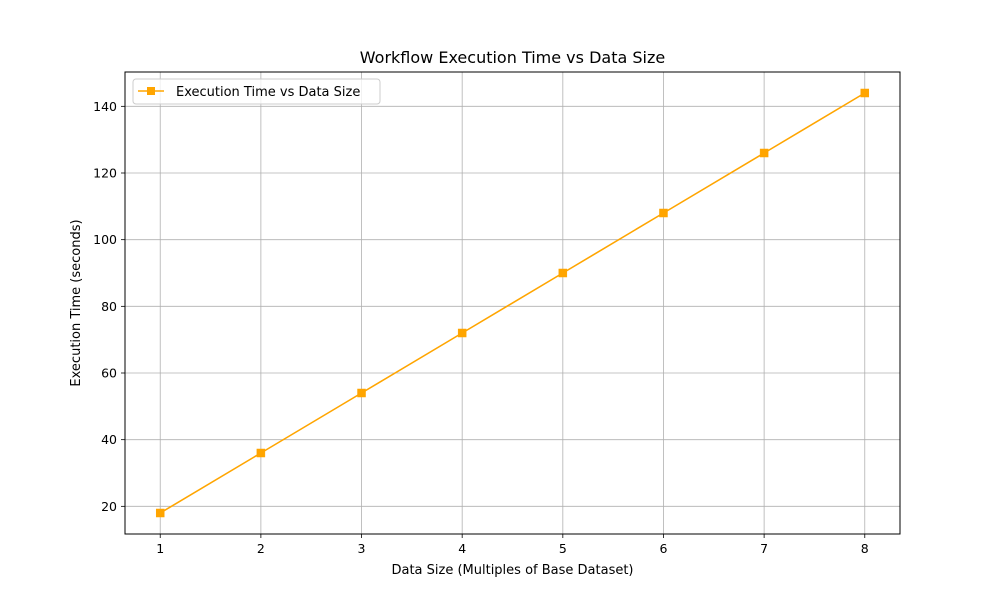  Describe the element at coordinates (151, 91) in the screenshot. I see `legend-marker-sample` at that location.